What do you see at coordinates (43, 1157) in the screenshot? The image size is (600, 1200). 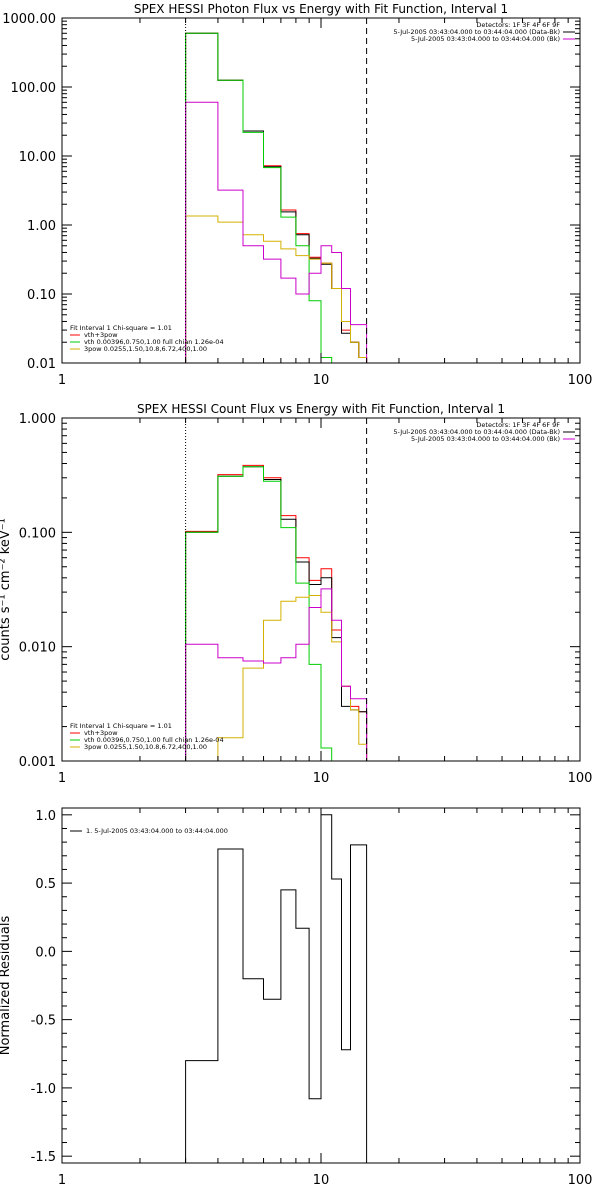 I see `y-tick-label: -1.5` at bounding box center [43, 1157].